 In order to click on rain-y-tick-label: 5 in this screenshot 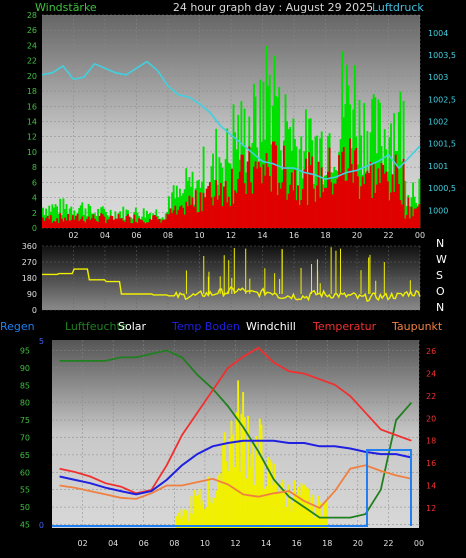, I will do `click(41, 341)`.